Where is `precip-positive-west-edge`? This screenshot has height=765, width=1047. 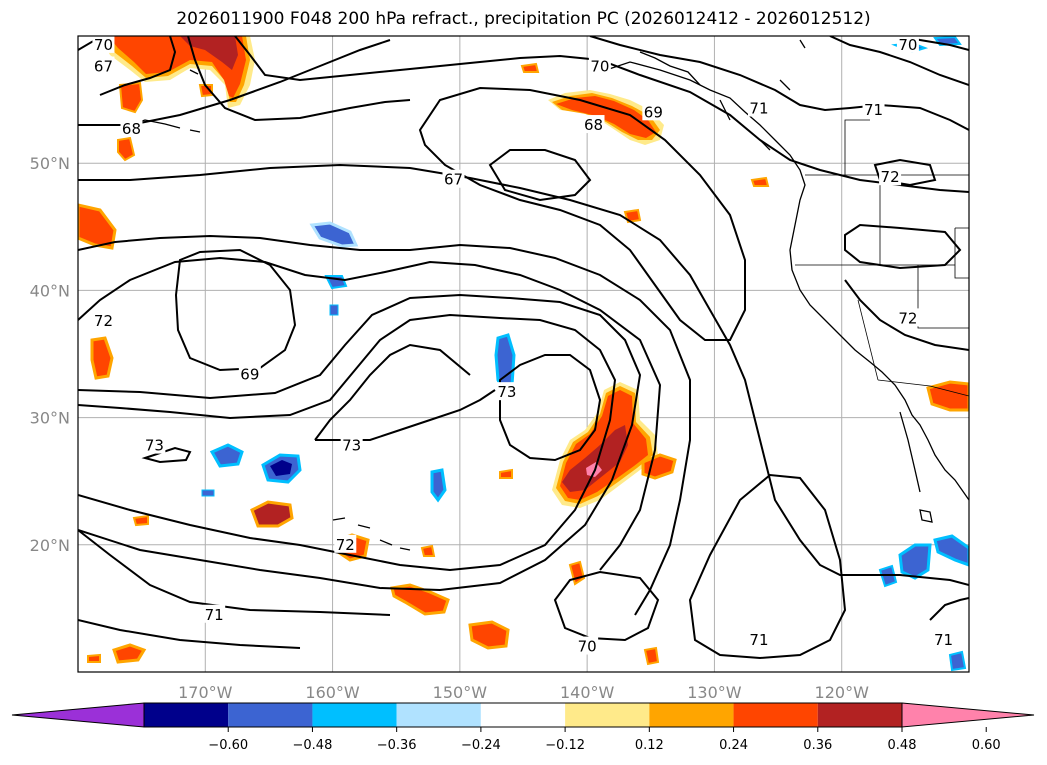
precip-positive-west-edge is located at coordinates (97, 291).